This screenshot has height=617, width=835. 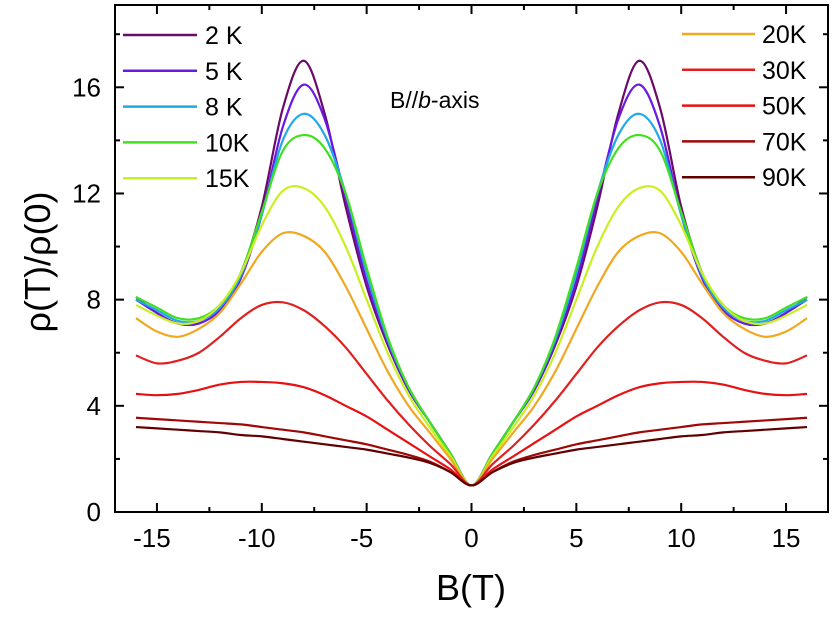 I want to click on legend-label: 10K, so click(x=227, y=143).